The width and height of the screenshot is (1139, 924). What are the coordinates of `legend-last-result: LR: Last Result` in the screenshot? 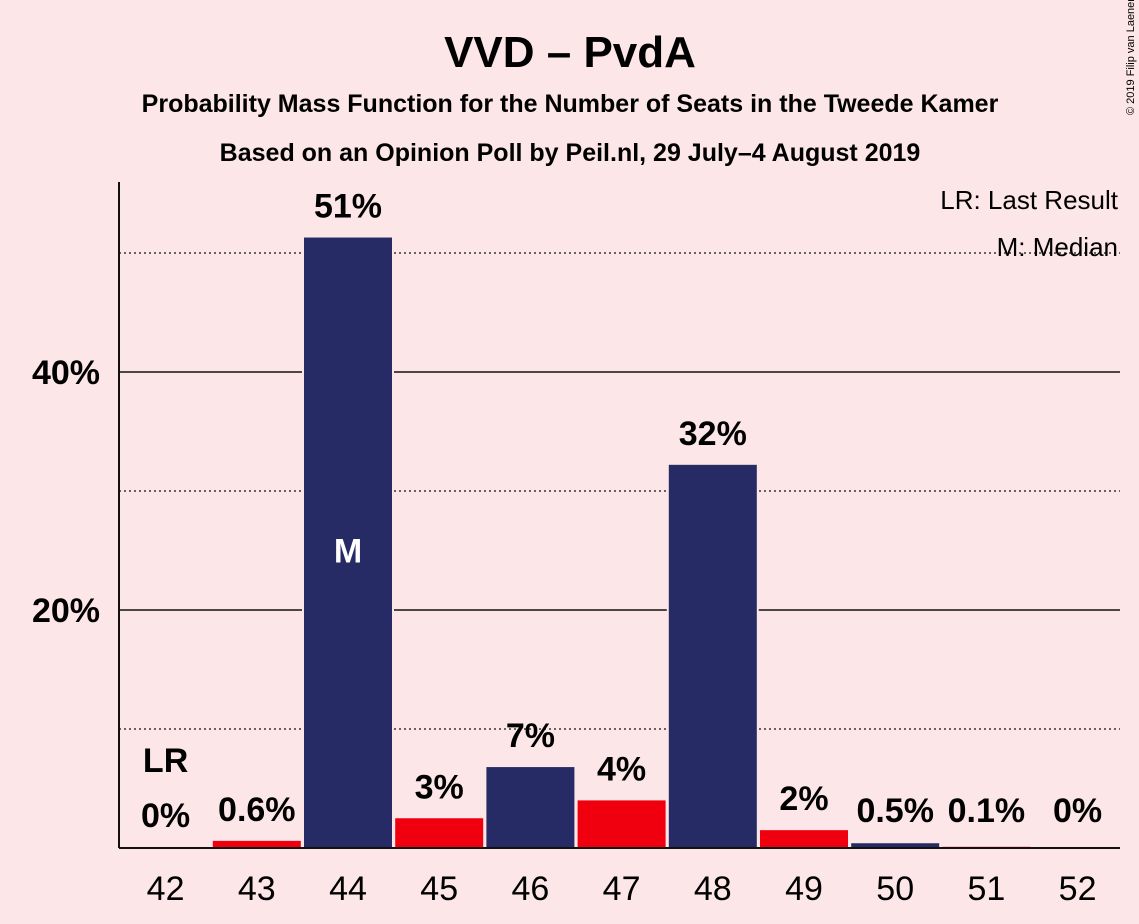 It's located at (1029, 200).